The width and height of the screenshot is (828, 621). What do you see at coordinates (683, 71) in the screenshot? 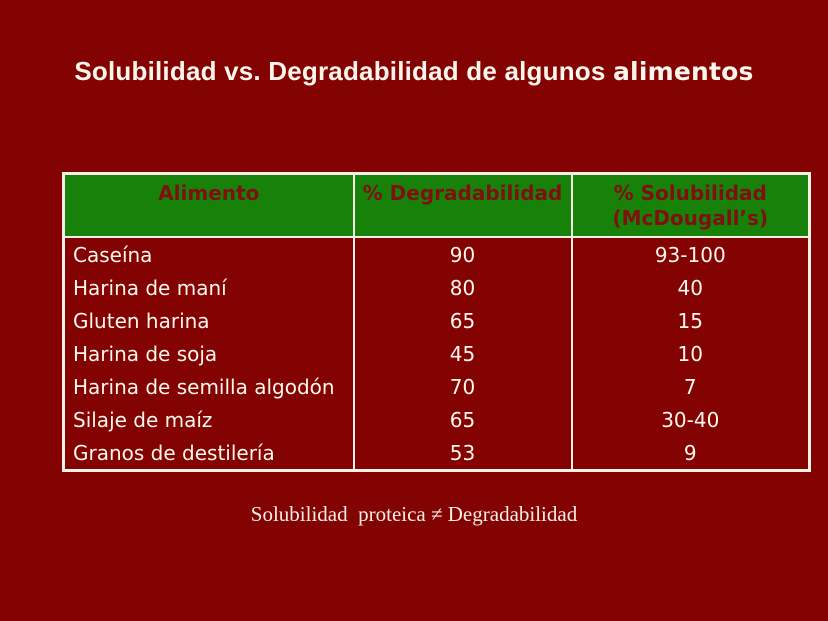
I see `slide-title-accent: alimentos` at bounding box center [683, 71].